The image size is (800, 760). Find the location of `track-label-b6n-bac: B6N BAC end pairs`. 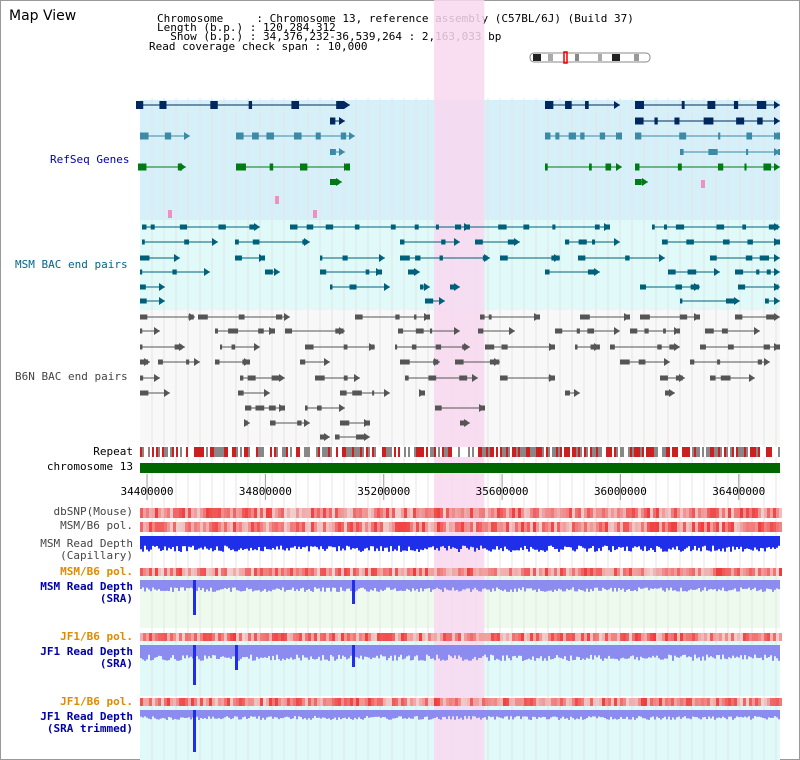

track-label-b6n-bac: B6N BAC end pairs is located at coordinates (71, 376).